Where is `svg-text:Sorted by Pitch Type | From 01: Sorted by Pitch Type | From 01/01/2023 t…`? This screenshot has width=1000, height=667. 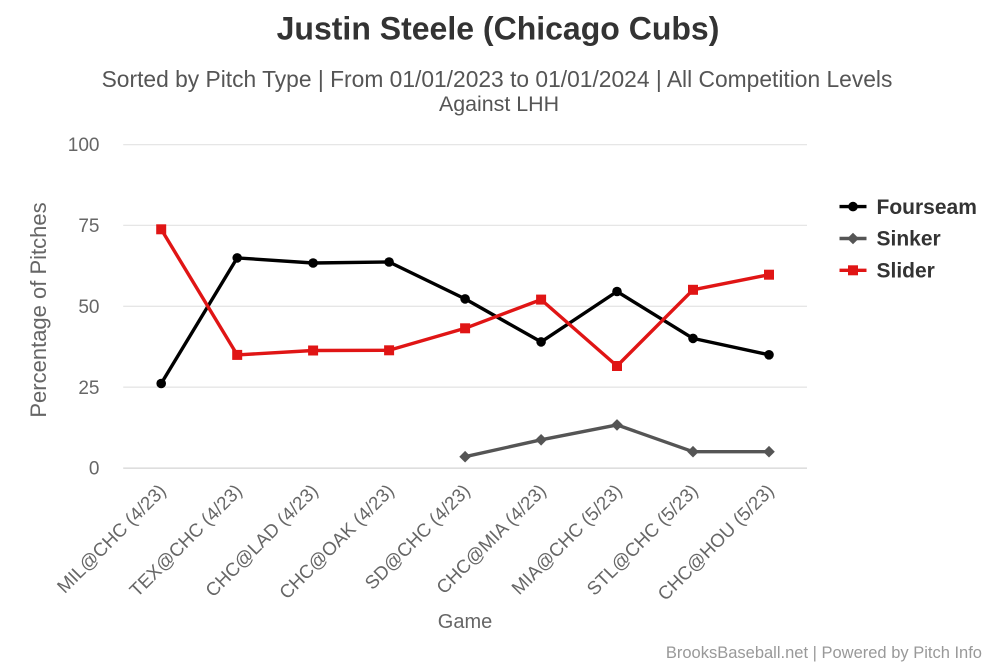
svg-text:Sorted by Pitch Type | From 01: Sorted by Pitch Type | From 01/01/2023 t… is located at coordinates (497, 79).